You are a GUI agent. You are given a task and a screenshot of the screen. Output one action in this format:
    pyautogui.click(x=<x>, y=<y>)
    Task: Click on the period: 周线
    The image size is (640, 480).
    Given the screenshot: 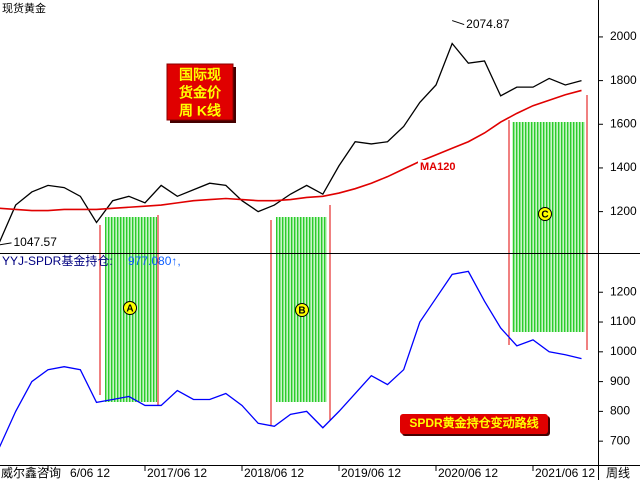 What is the action you would take?
    pyautogui.click(x=618, y=473)
    